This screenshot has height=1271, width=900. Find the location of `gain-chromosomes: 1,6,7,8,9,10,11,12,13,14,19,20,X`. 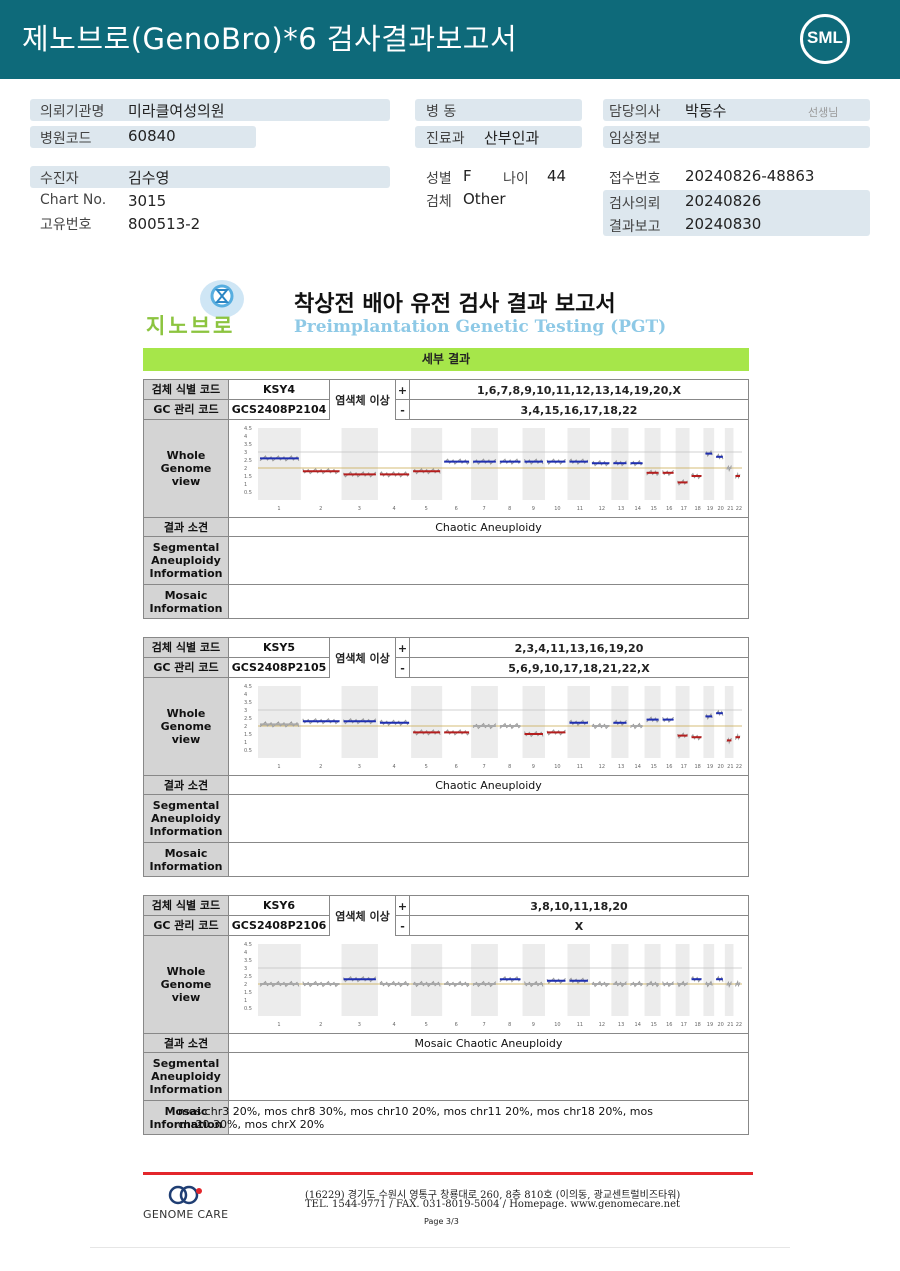

gain-chromosomes: 1,6,7,8,9,10,11,12,13,14,19,20,X is located at coordinates (579, 390).